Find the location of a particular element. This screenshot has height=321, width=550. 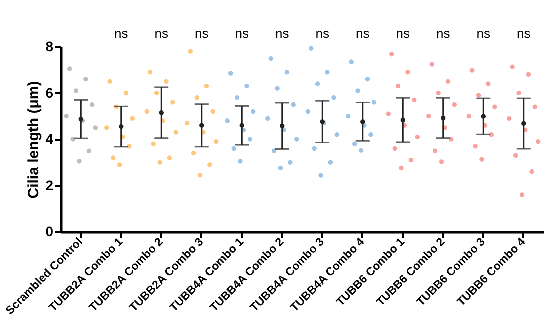

y-tick-label: 2 is located at coordinates (50, 185).